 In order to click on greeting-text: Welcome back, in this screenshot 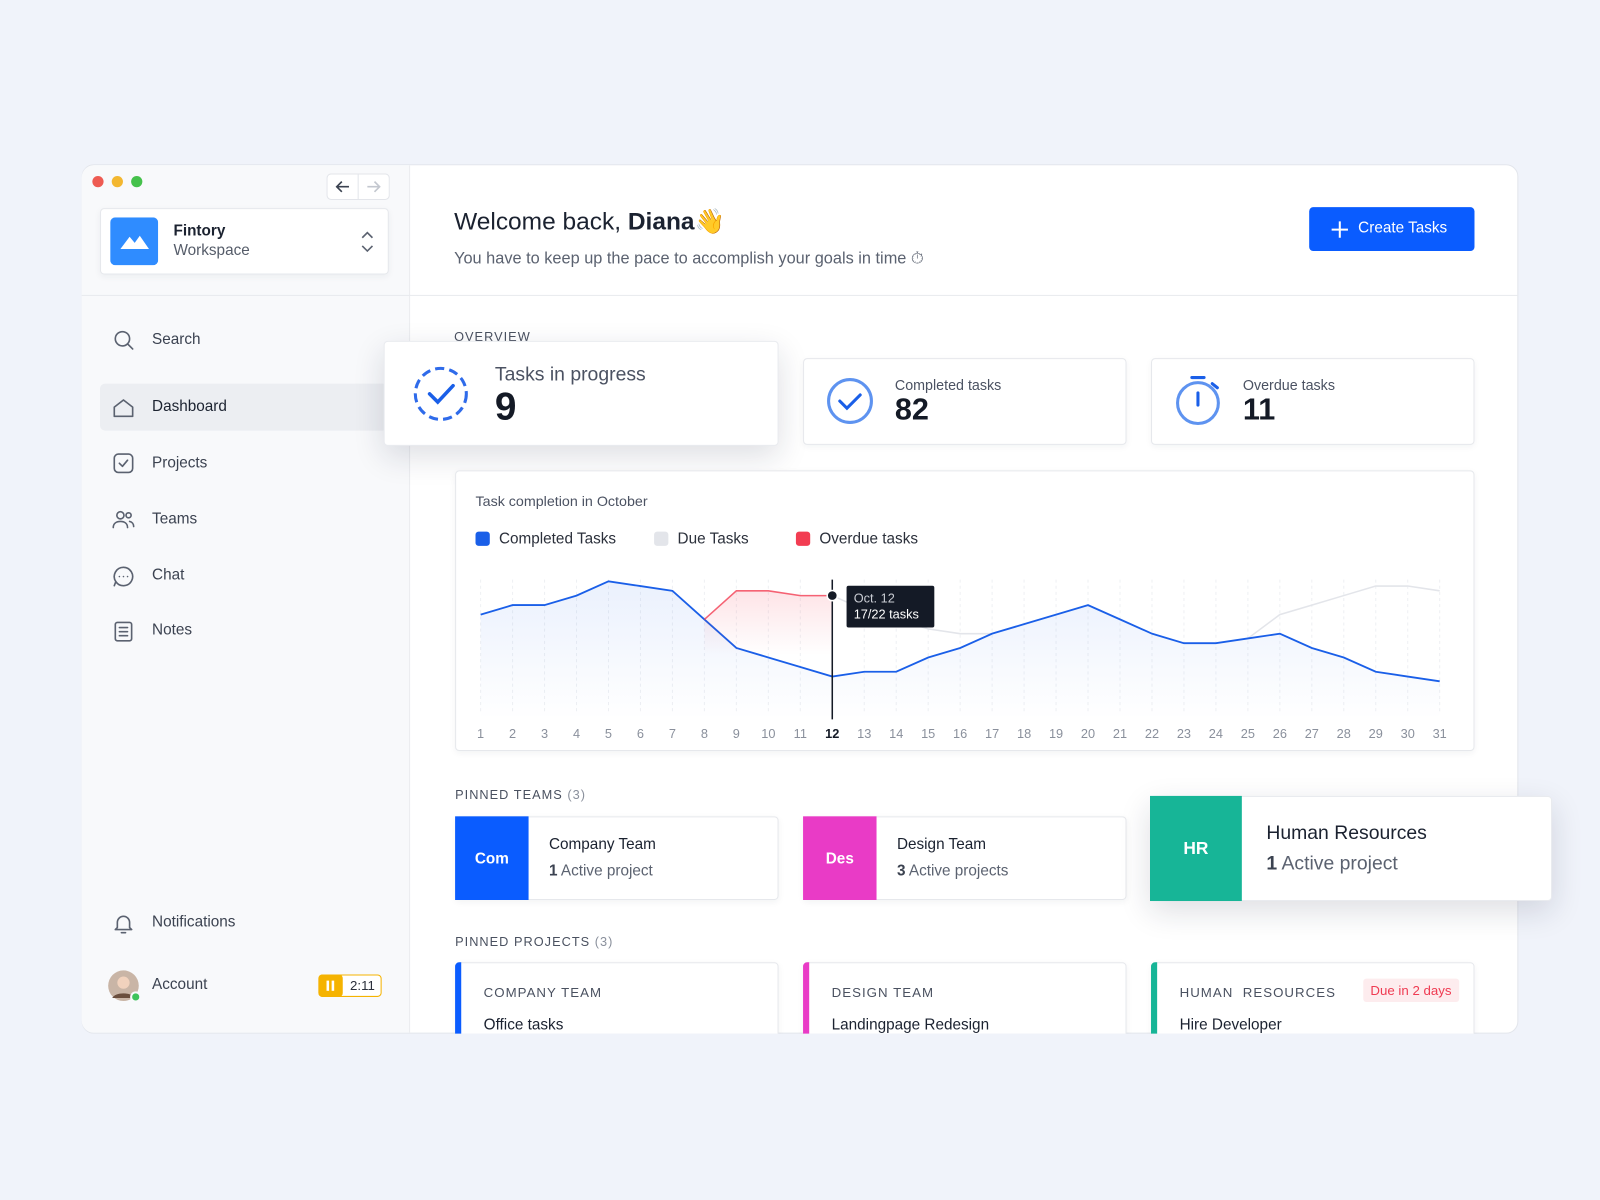, I will do `click(541, 222)`.